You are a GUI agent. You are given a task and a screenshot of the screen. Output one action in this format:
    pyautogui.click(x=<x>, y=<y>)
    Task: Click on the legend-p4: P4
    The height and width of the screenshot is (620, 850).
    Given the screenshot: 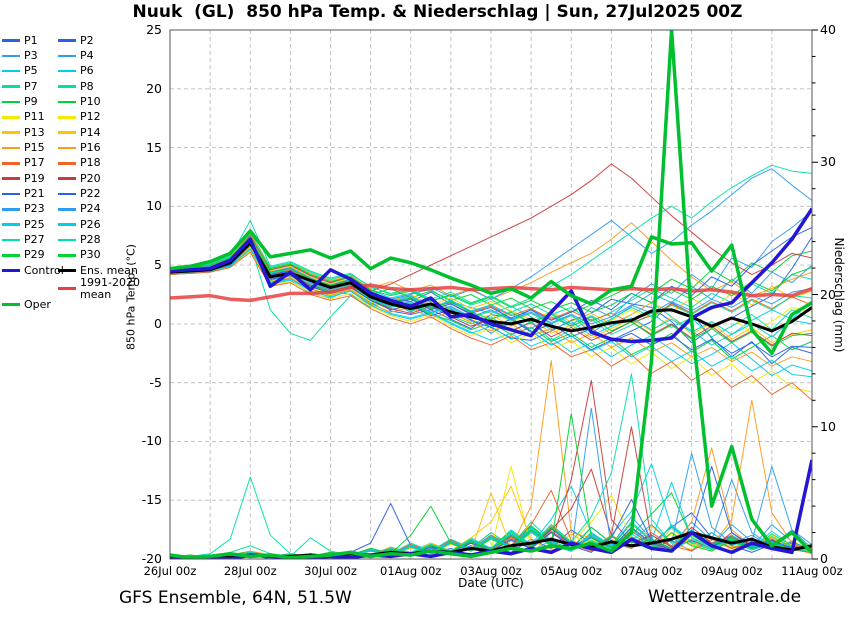 What is the action you would take?
    pyautogui.click(x=76, y=55)
    